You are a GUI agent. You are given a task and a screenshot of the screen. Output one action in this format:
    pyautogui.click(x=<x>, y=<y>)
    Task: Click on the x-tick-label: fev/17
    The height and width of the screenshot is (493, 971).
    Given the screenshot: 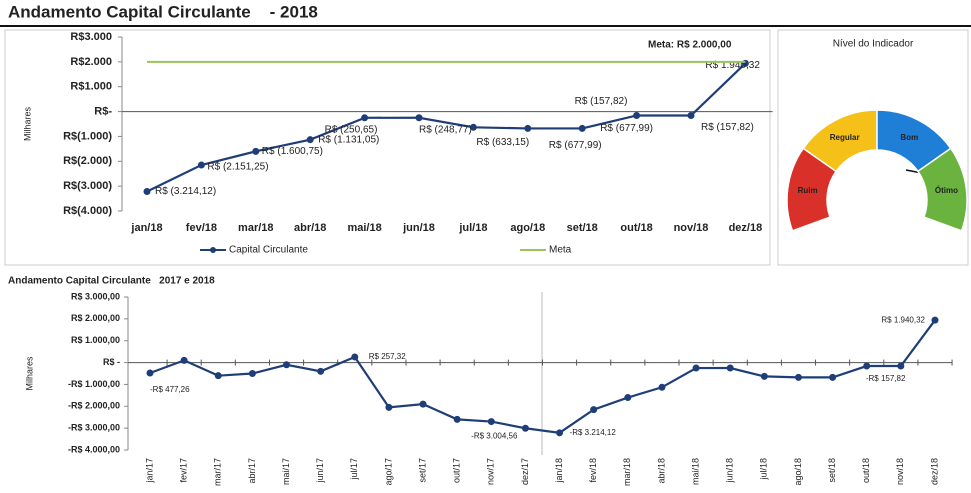 What is the action you would take?
    pyautogui.click(x=184, y=470)
    